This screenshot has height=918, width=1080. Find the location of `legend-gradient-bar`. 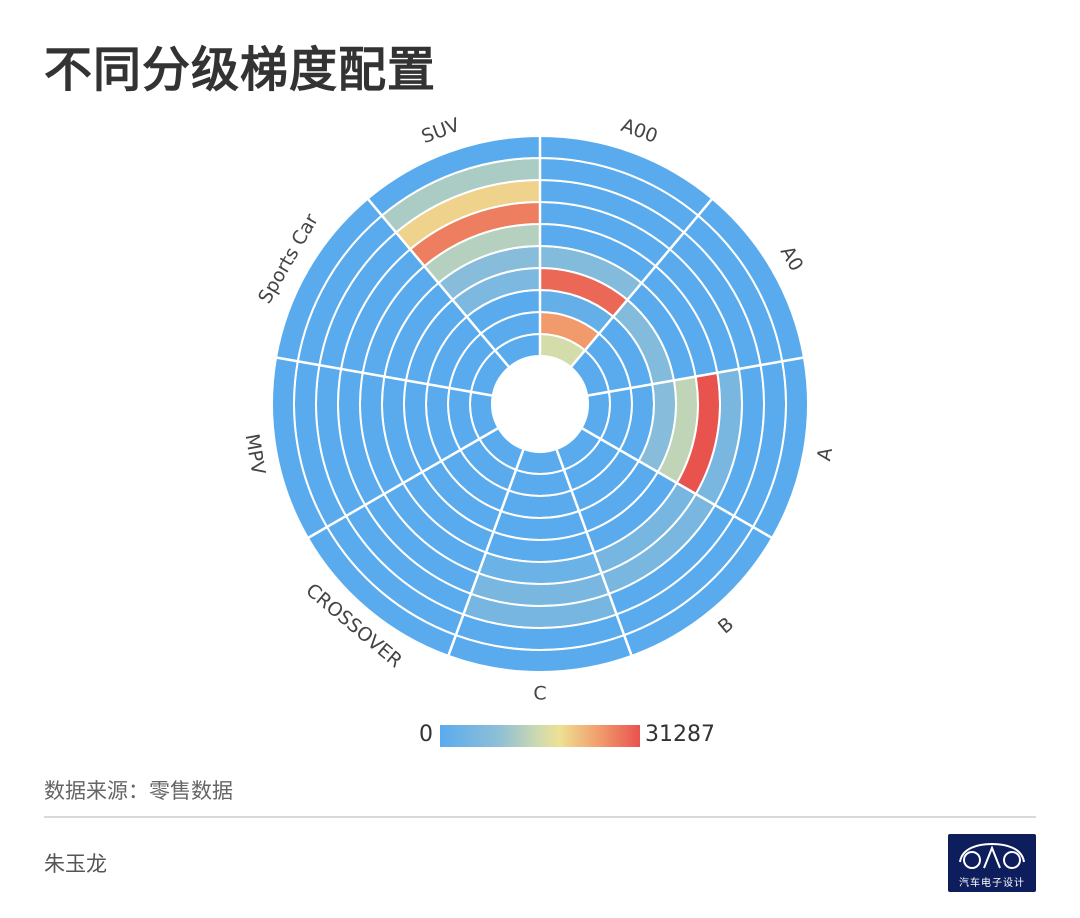

legend-gradient-bar is located at coordinates (540, 736).